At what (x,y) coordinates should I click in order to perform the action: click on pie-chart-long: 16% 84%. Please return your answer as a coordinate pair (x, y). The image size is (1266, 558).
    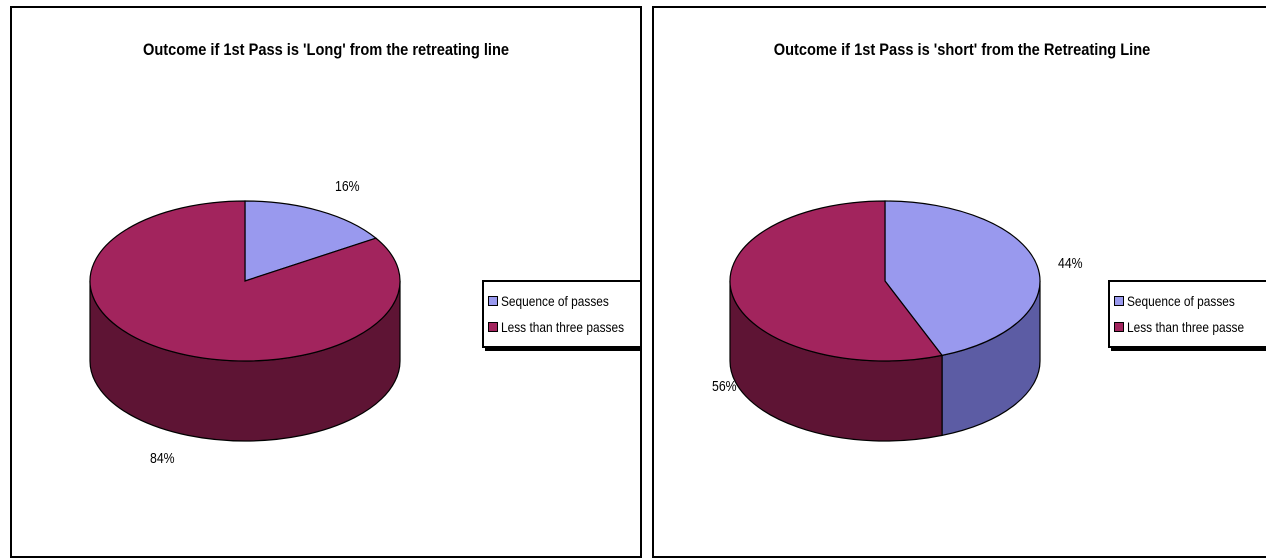
    Looking at the image, I should click on (245, 322).